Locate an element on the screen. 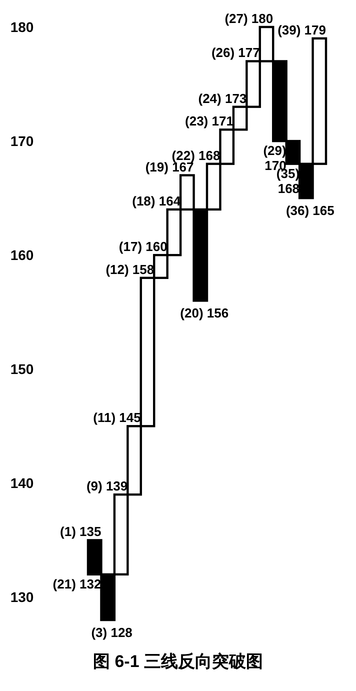 Image resolution: width=356 pixels, height=691 pixels. value-label: (12) 158 is located at coordinates (130, 269).